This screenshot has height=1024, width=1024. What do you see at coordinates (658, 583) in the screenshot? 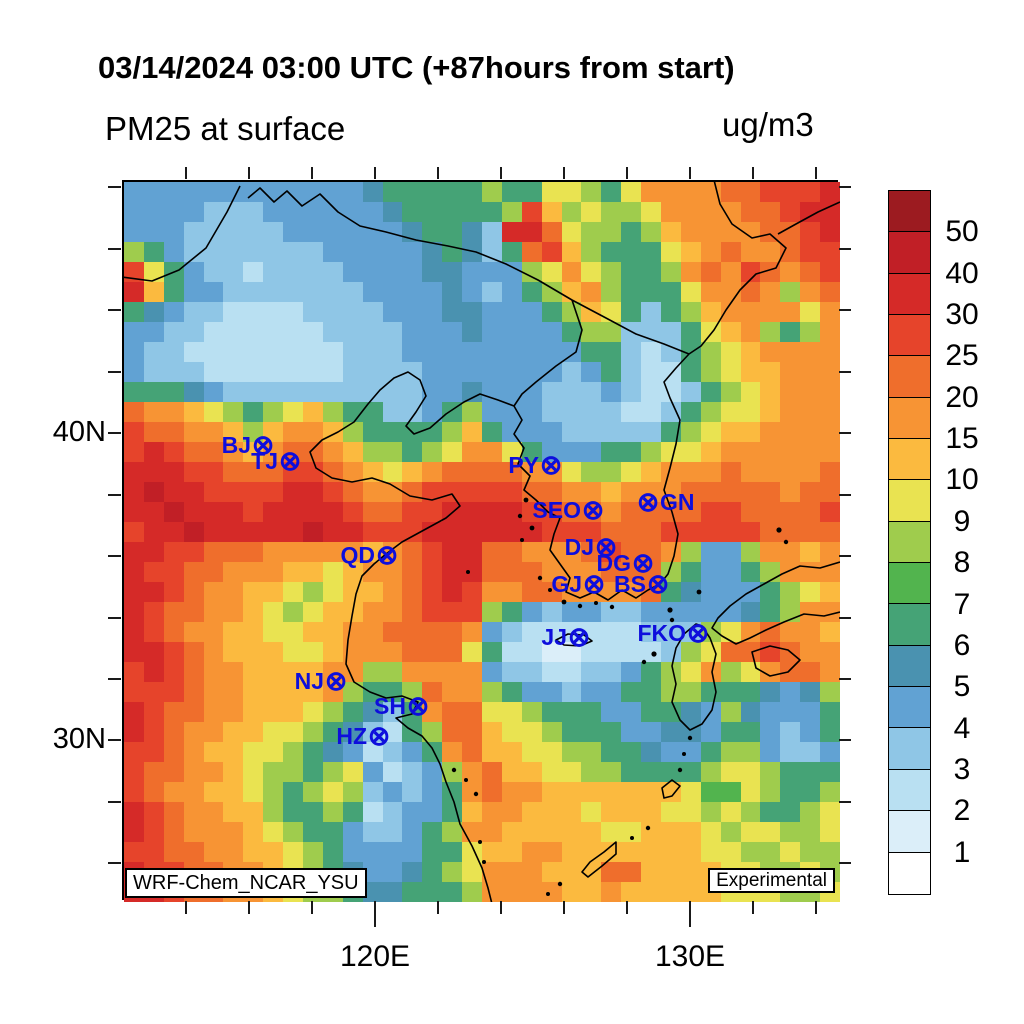
I see `station-marker-bs: ⊗` at bounding box center [658, 583].